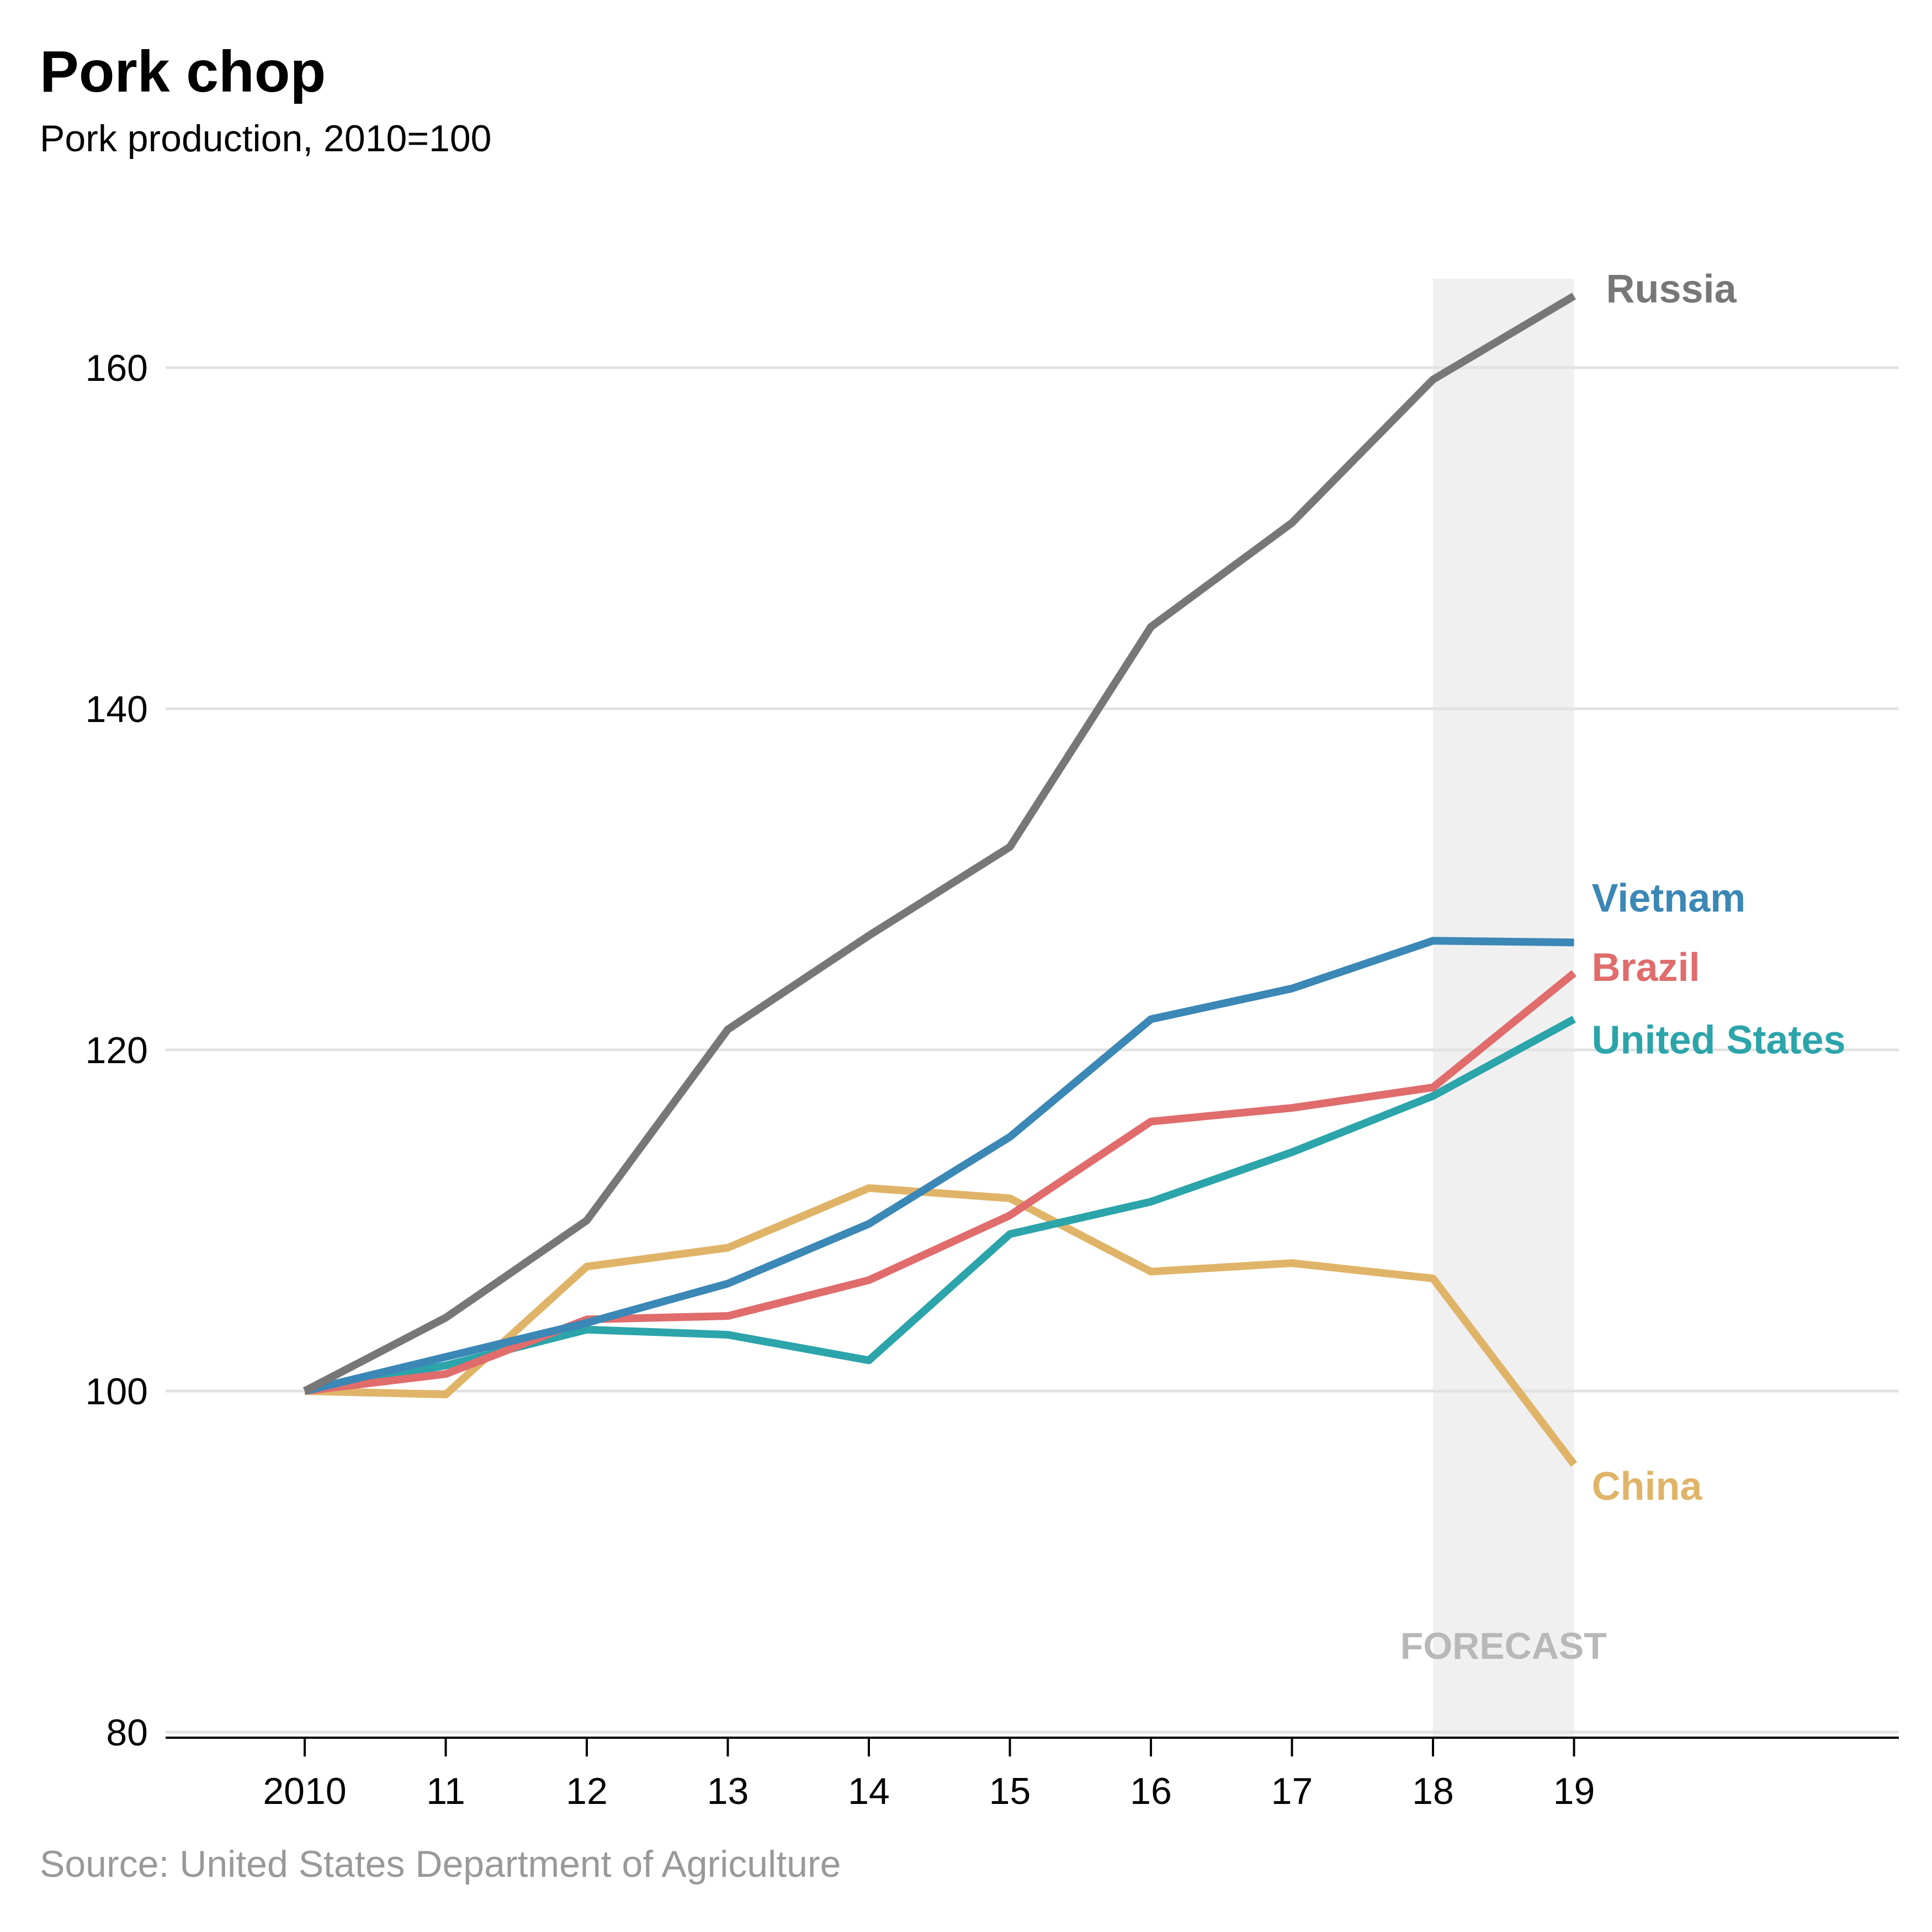  What do you see at coordinates (117, 368) in the screenshot?
I see `y-tick-label: 160` at bounding box center [117, 368].